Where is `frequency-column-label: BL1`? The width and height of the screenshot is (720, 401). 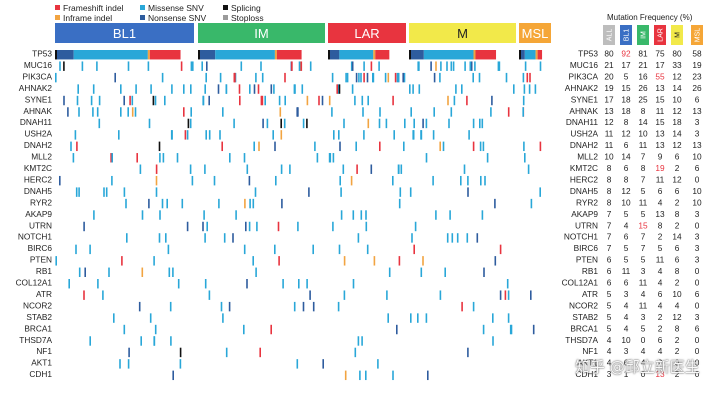
frequency-column-label: BL1 is located at coordinates (627, 35).